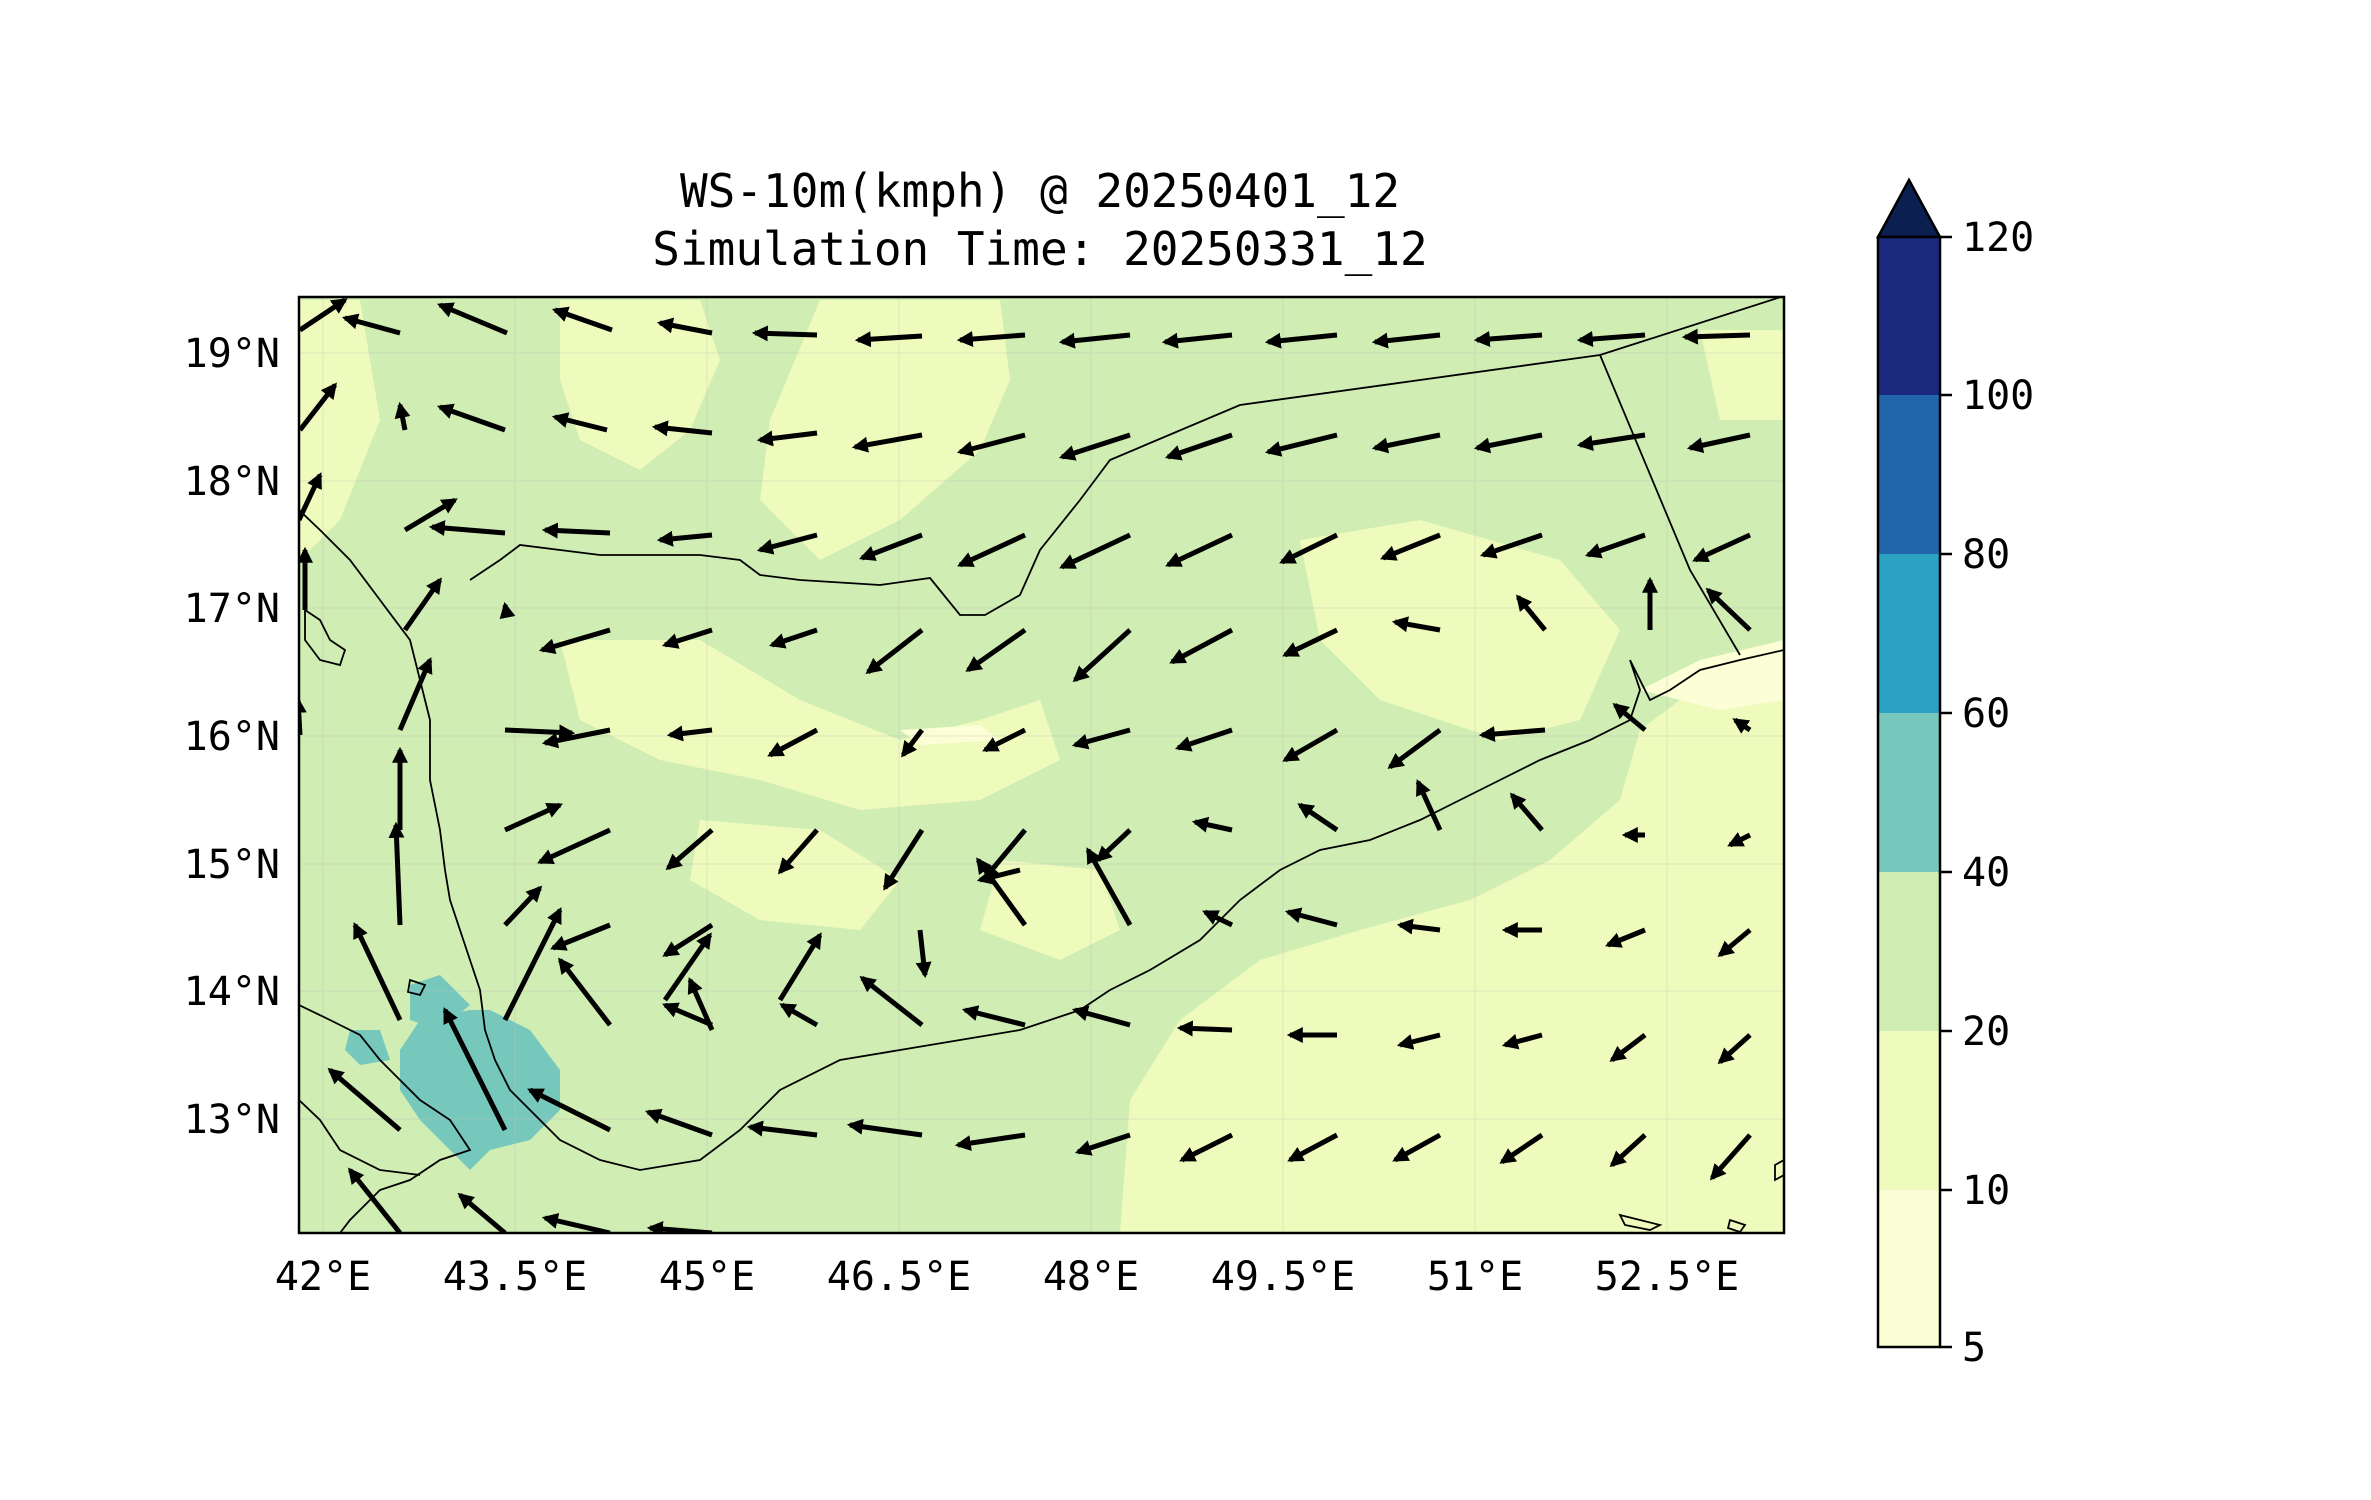  What do you see at coordinates (707, 1277) in the screenshot?
I see `lon-tick-label: 45°E` at bounding box center [707, 1277].